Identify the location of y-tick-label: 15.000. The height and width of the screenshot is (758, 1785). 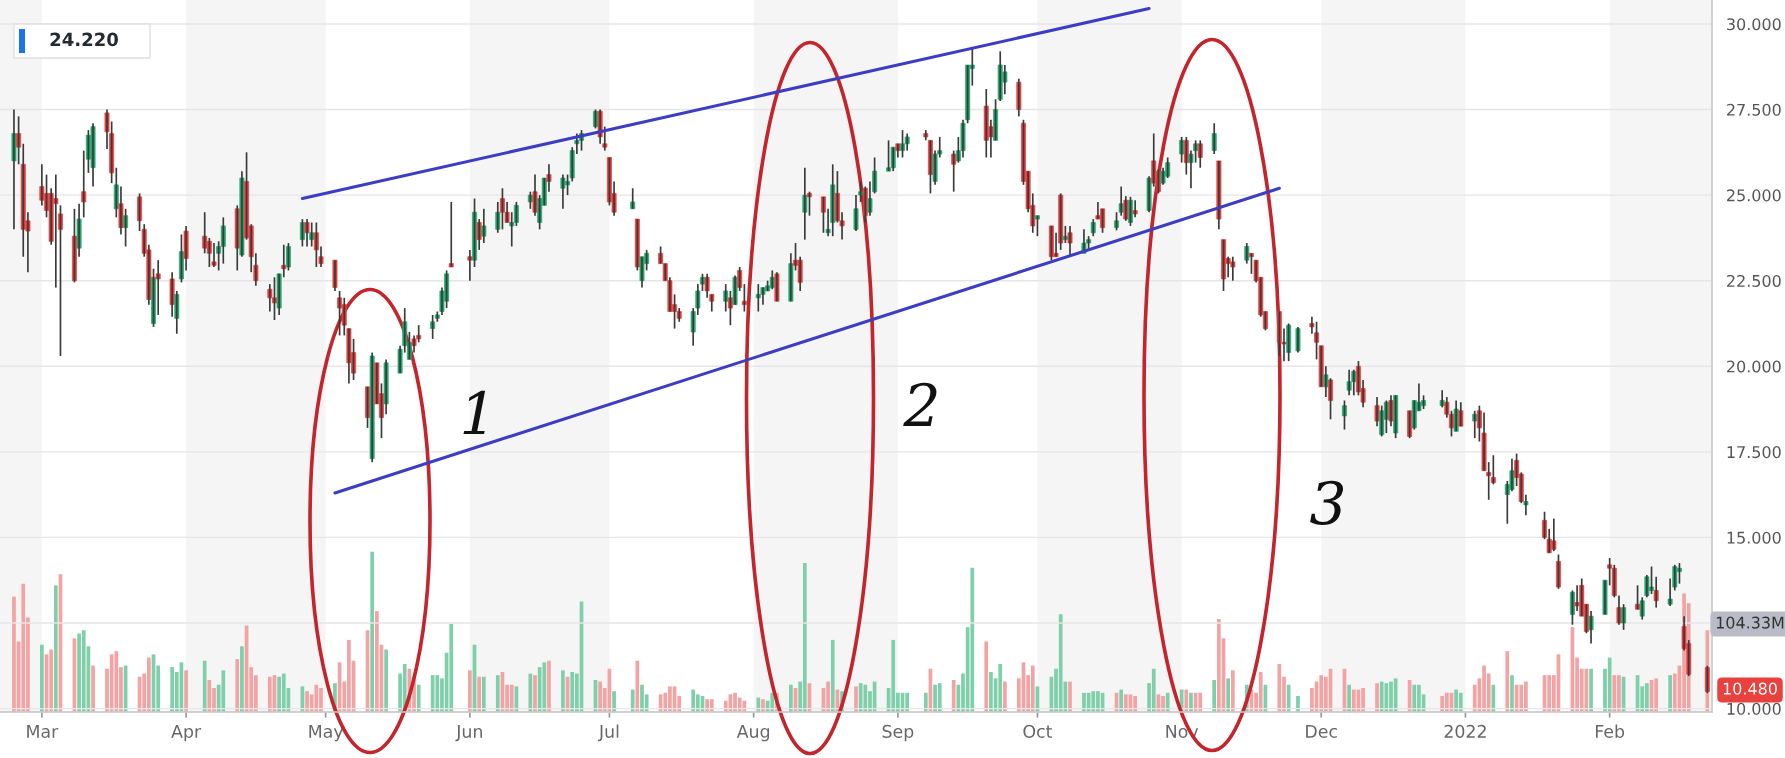
(1754, 537).